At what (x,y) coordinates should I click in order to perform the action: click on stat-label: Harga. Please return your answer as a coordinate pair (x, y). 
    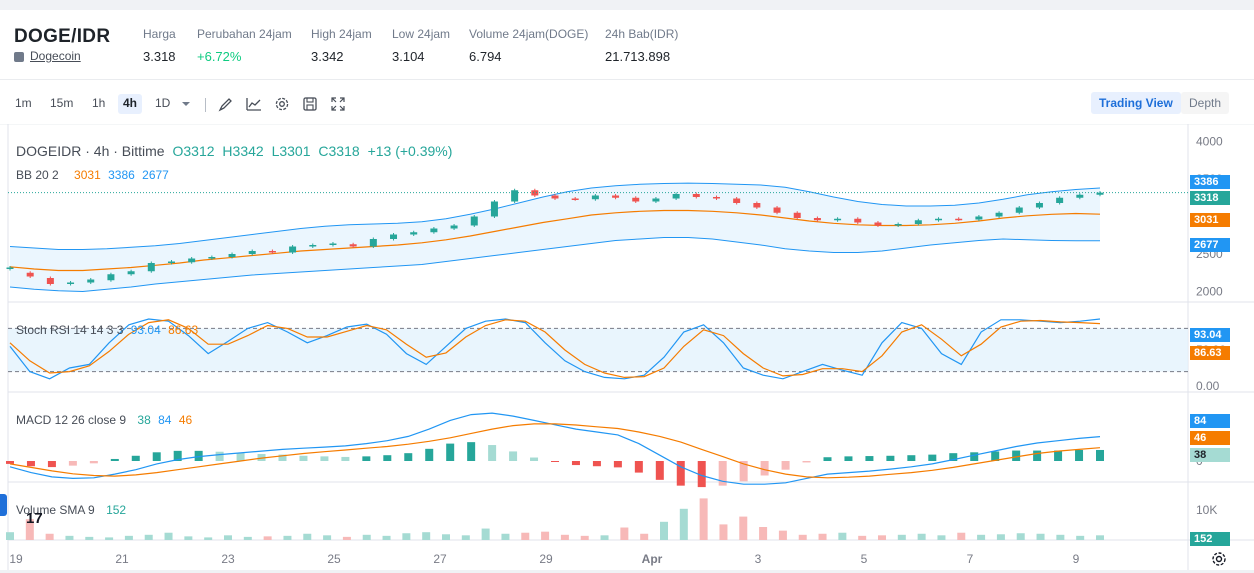
    Looking at the image, I should click on (159, 34).